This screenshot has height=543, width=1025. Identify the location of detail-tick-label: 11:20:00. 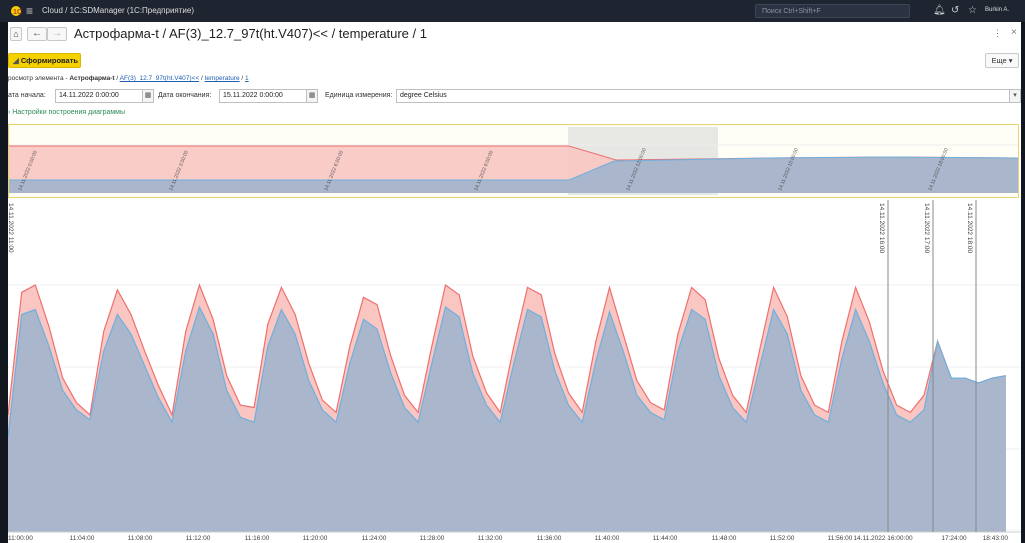
(315, 538).